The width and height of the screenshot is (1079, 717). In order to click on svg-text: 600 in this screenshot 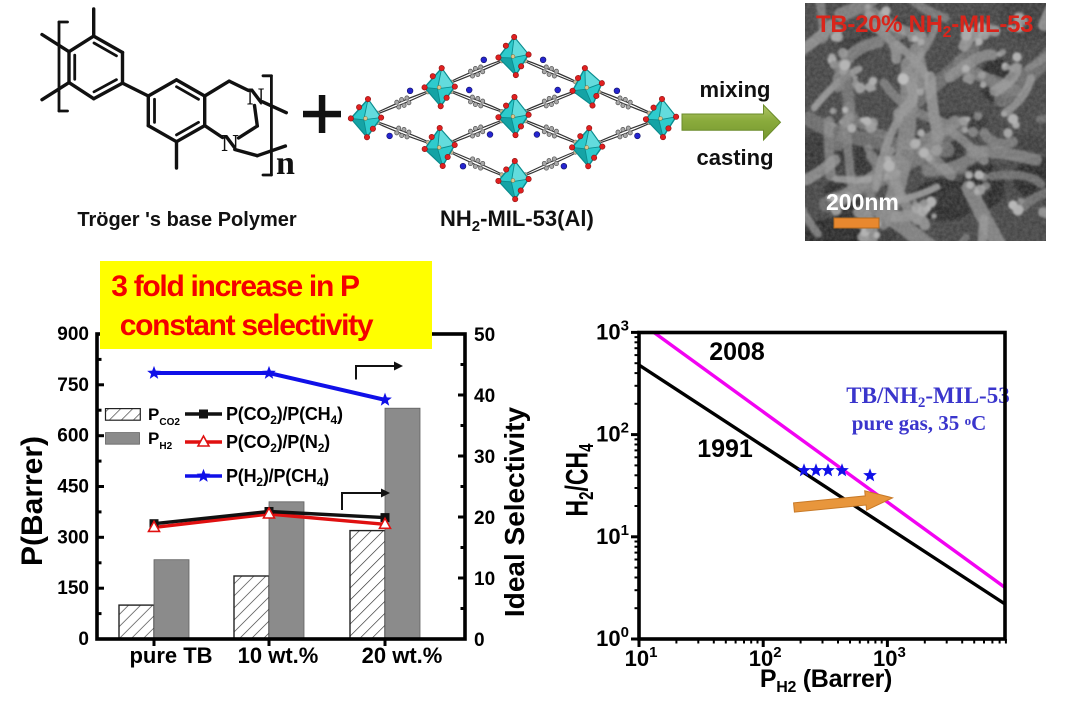, I will do `click(73, 436)`.